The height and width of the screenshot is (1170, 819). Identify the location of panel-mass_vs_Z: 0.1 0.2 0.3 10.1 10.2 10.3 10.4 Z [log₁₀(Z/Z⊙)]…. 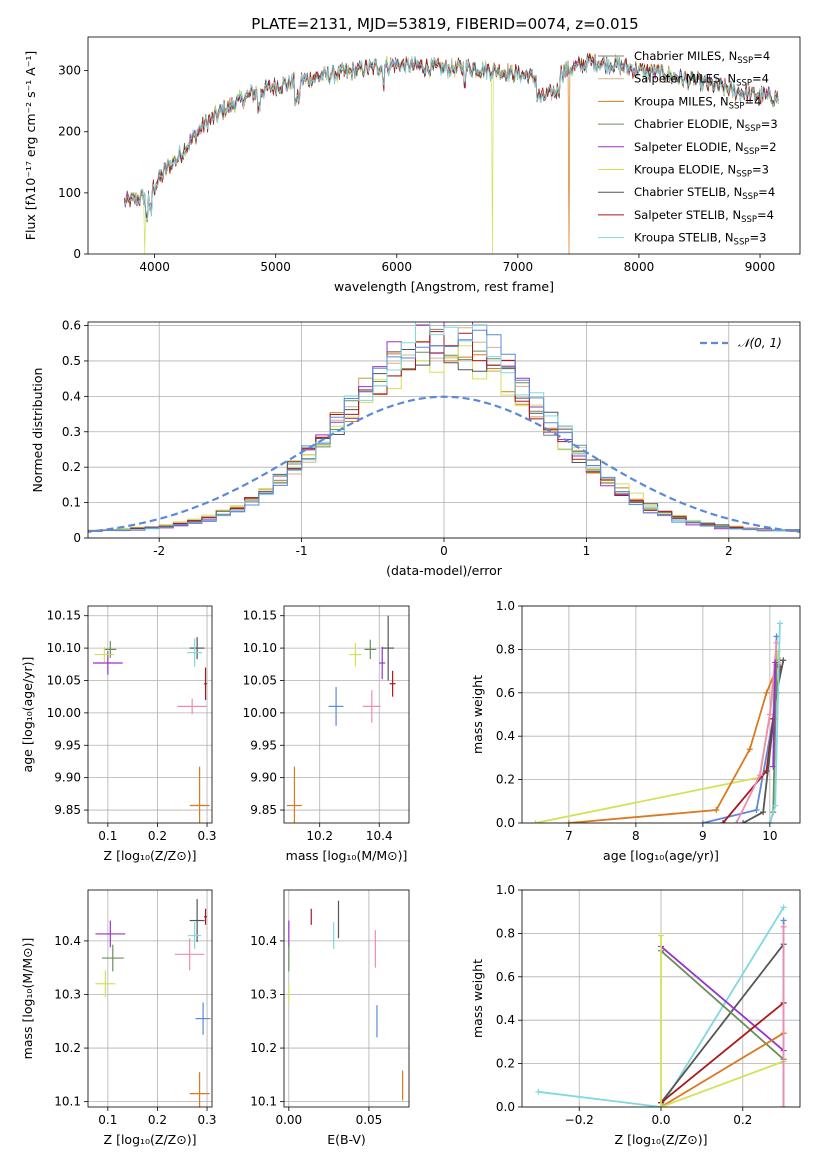
(118, 1018).